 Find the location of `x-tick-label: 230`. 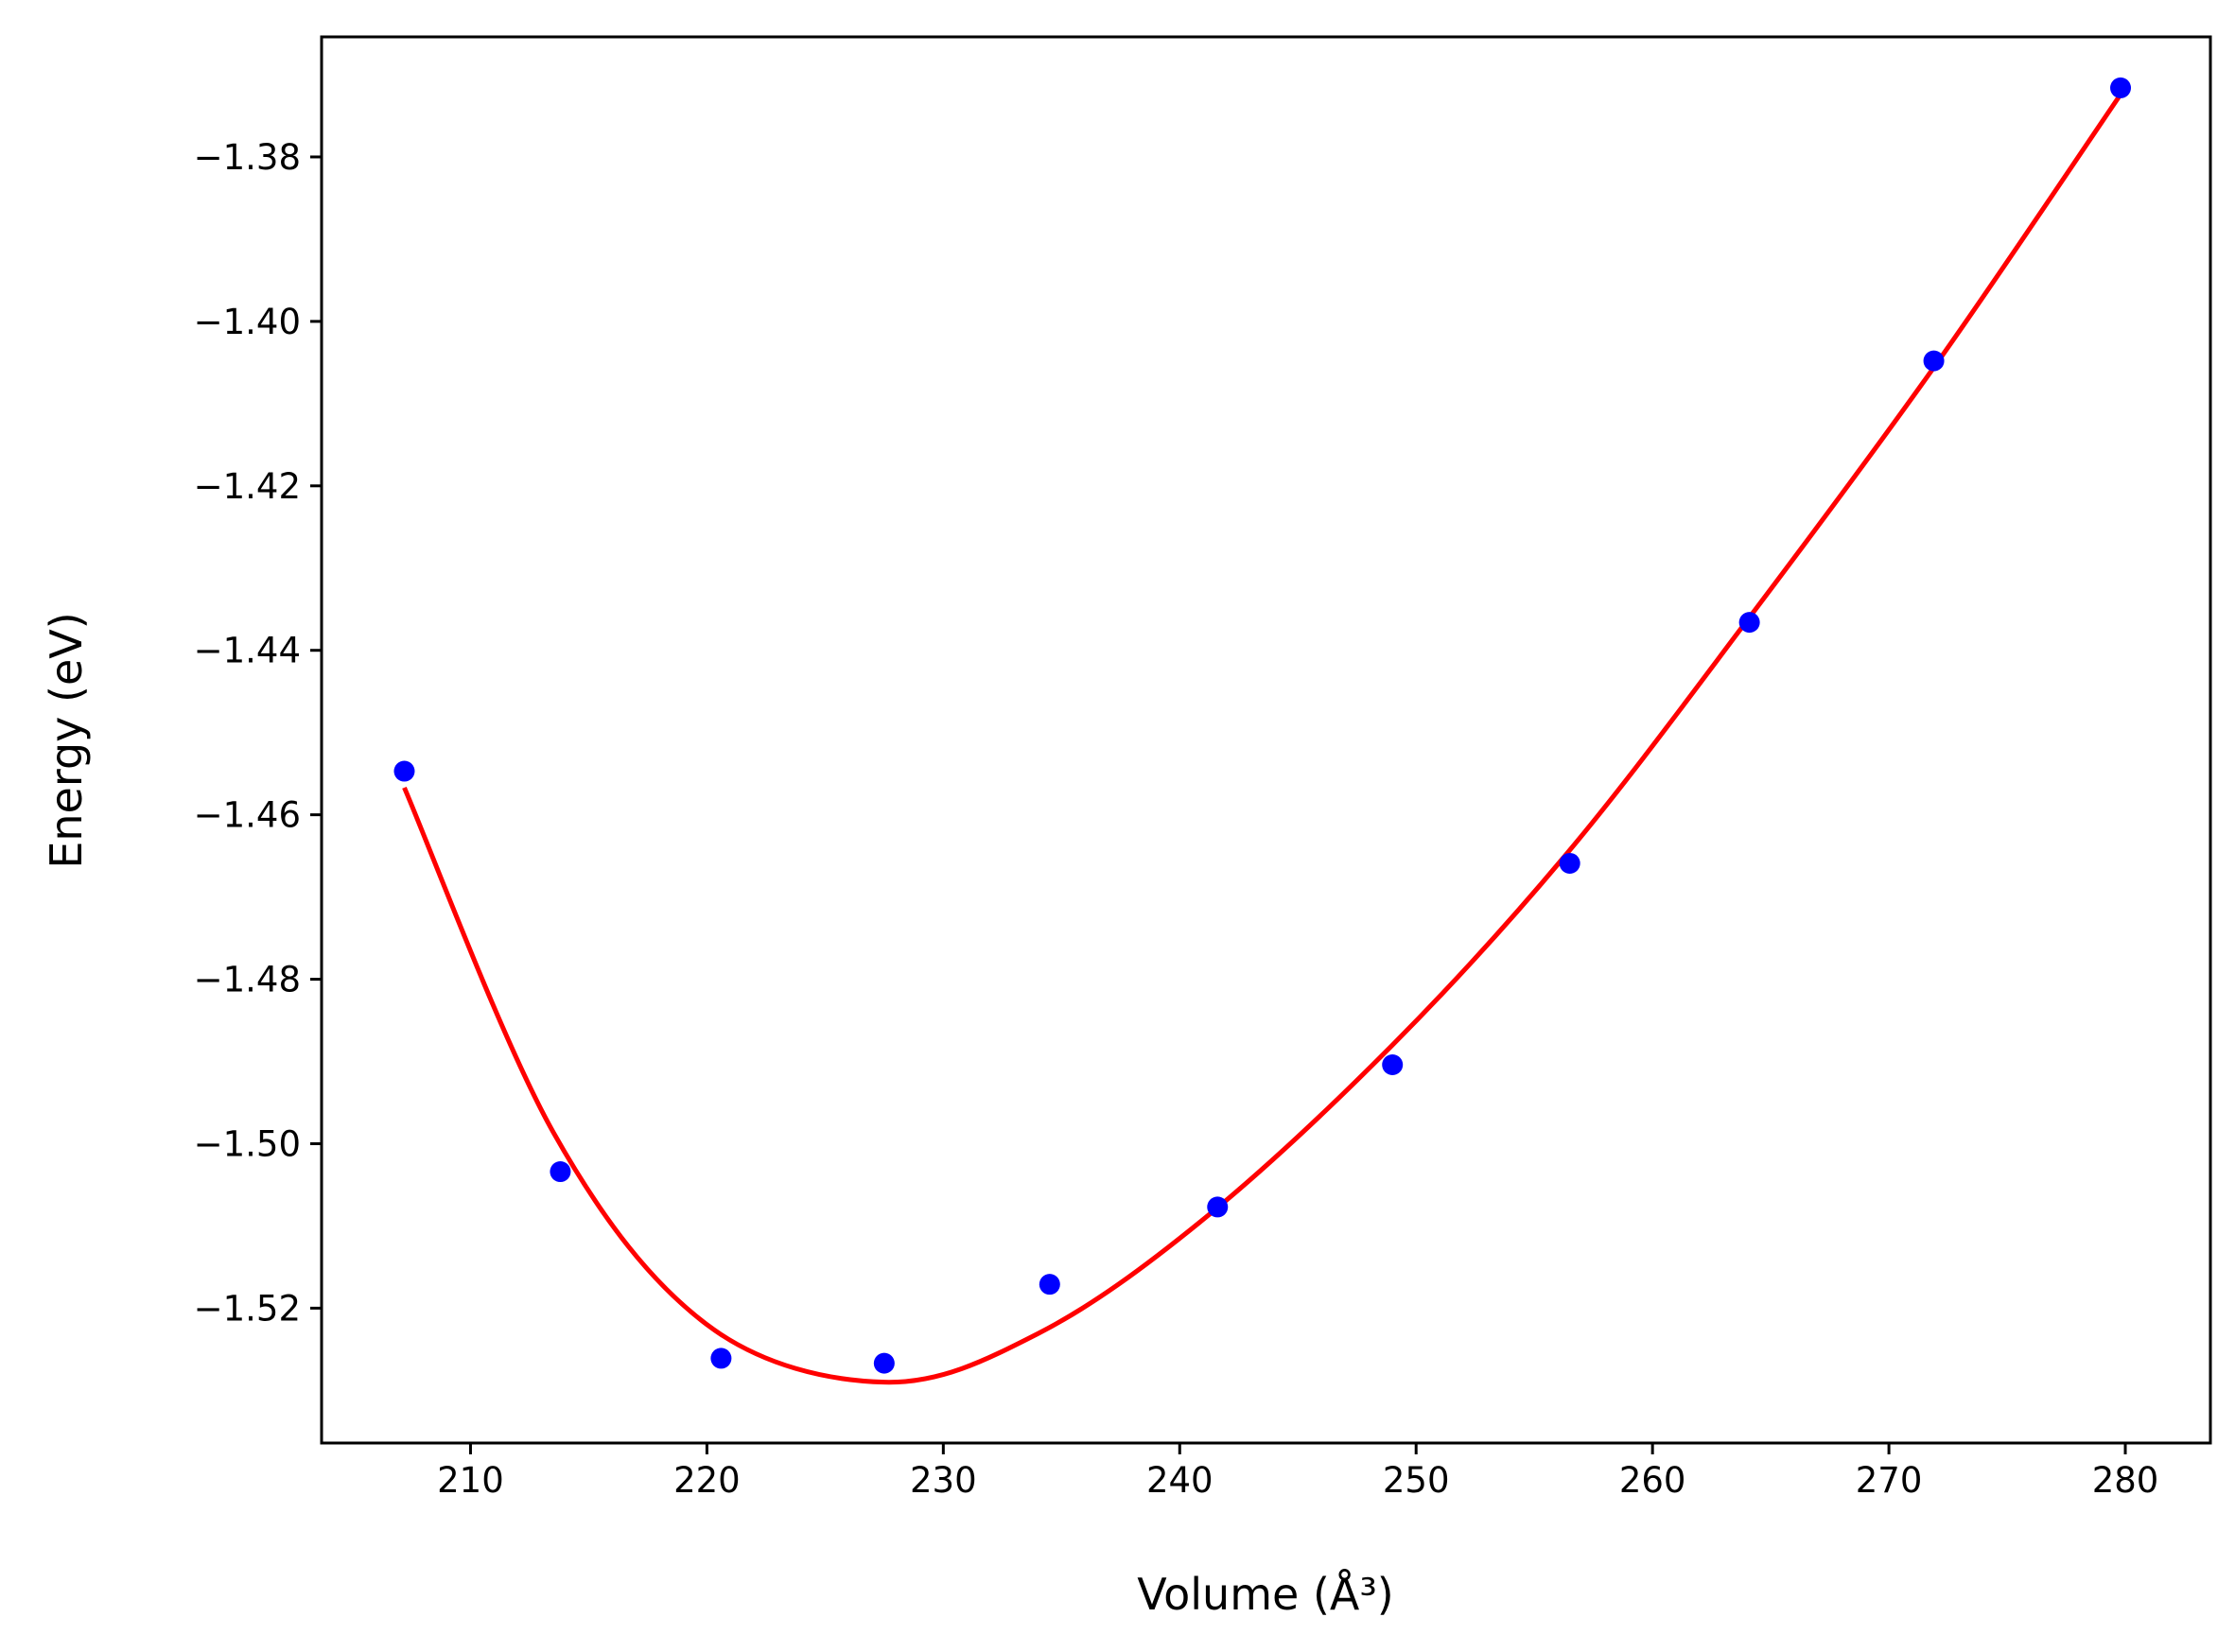

x-tick-label: 230 is located at coordinates (943, 1481).